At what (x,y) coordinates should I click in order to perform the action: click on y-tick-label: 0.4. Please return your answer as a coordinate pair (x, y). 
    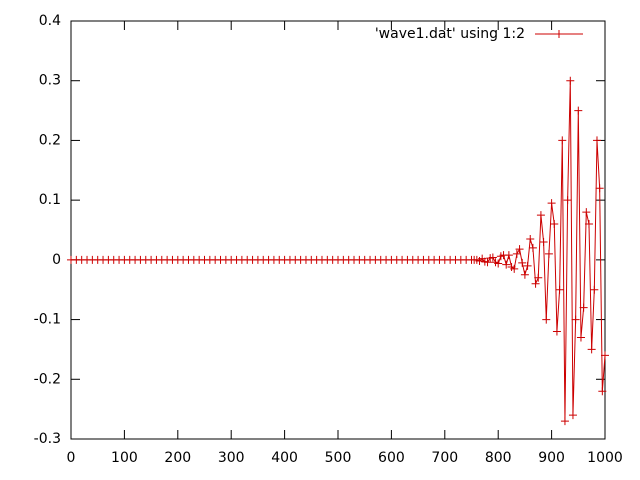
    Looking at the image, I should click on (50, 21).